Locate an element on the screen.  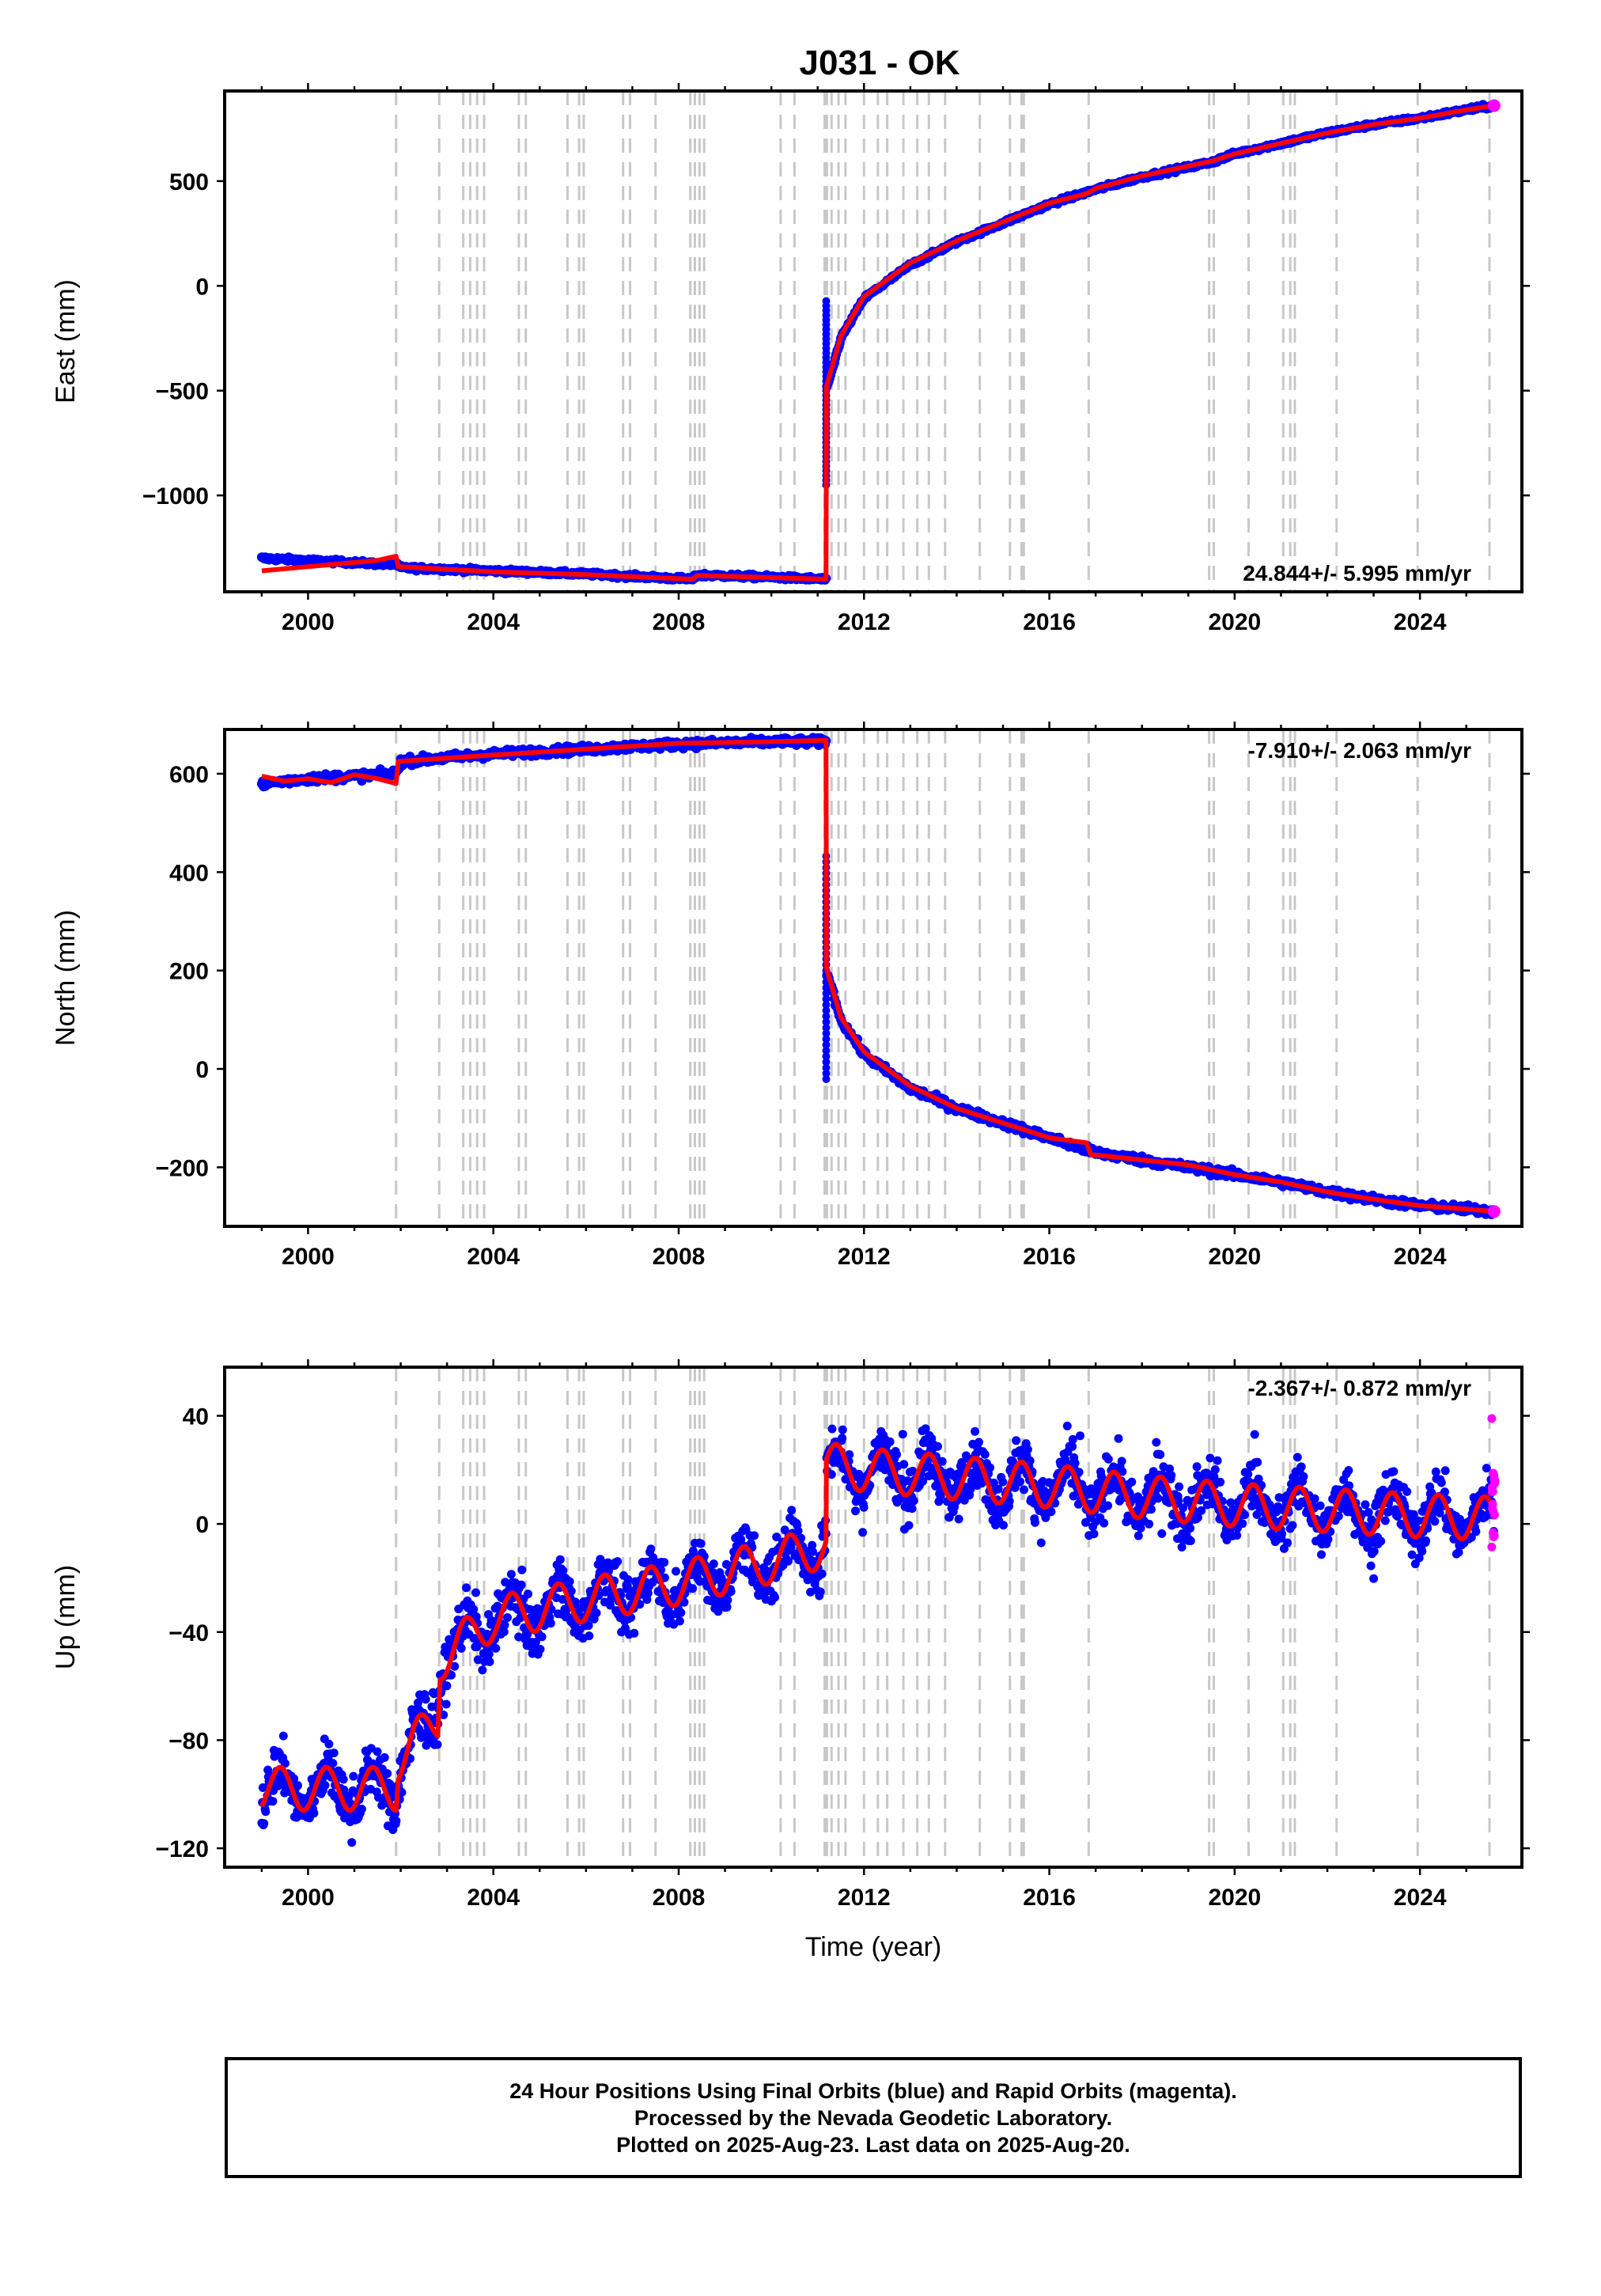
x-tick-label: 2024 is located at coordinates (1420, 1257).